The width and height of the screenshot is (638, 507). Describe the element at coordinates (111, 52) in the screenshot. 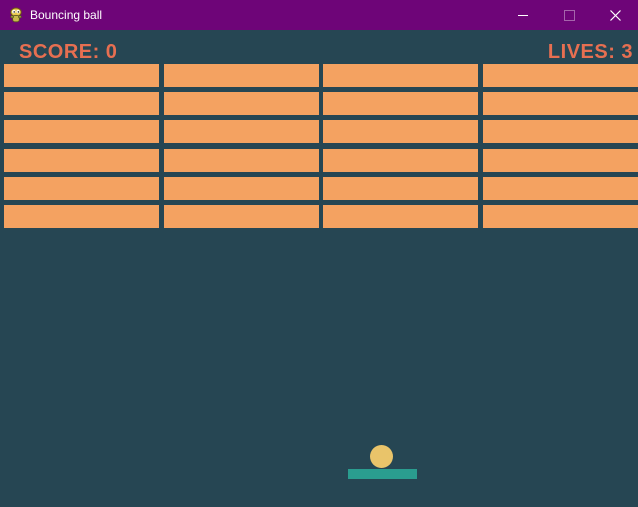

I see `score-value: 0` at that location.